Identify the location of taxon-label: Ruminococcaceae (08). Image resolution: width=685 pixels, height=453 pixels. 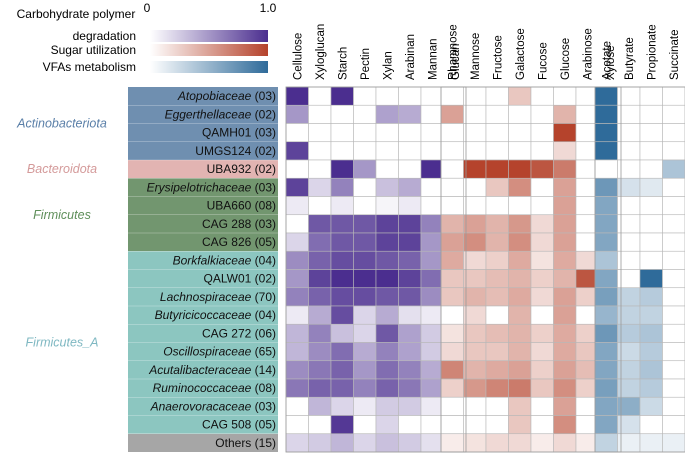
(214, 388).